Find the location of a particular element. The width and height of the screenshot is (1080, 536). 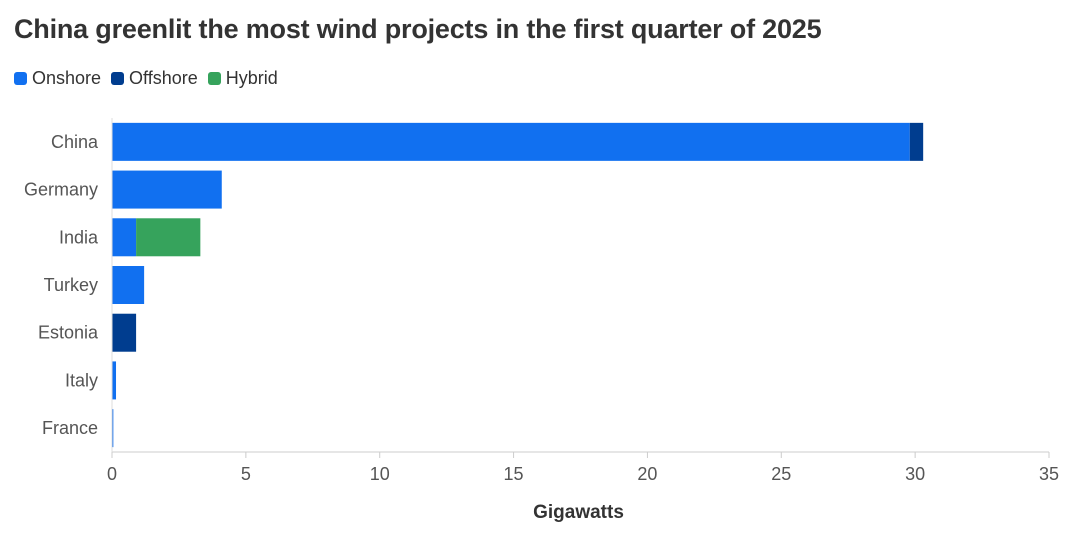

bar-india-onshore is located at coordinates (124, 237).